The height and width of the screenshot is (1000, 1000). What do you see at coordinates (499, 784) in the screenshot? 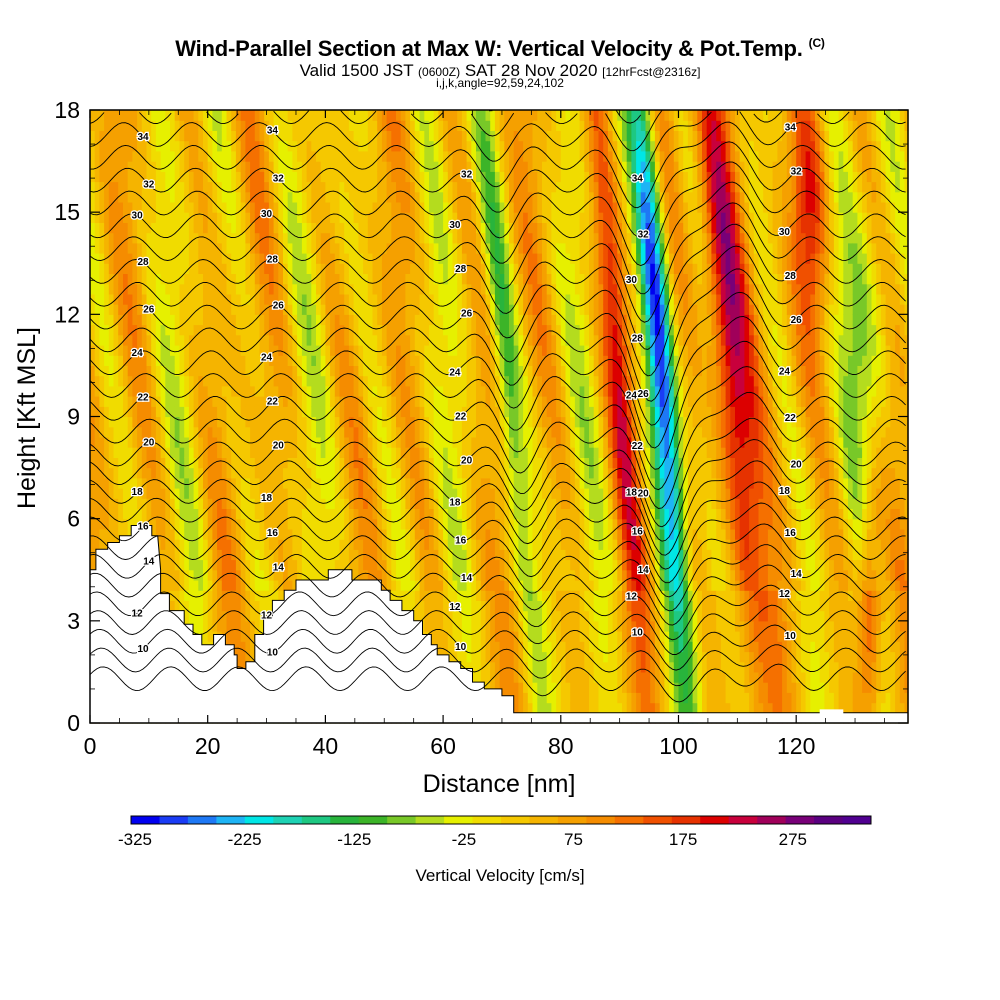
I see `x-axis-label: Distance [nm]` at bounding box center [499, 784].